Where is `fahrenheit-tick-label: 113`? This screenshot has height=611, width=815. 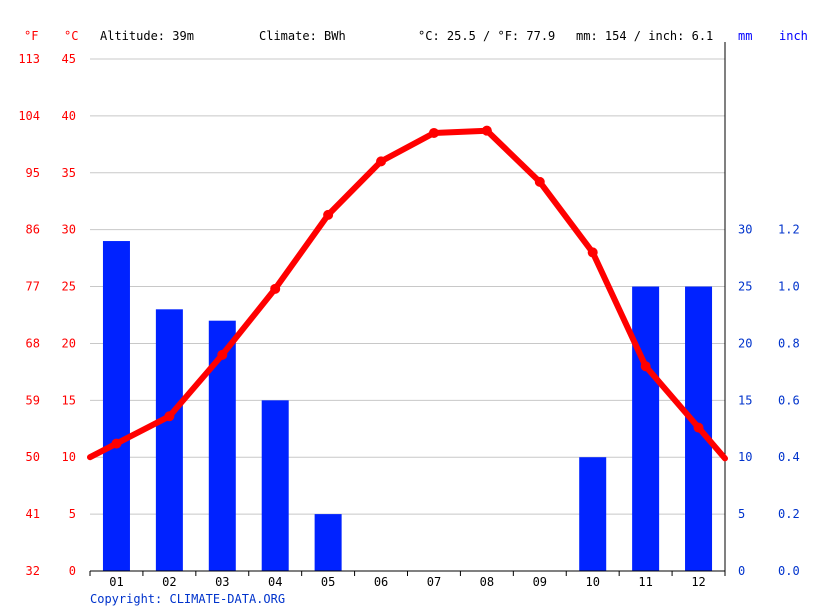 fahrenheit-tick-label: 113 is located at coordinates (29, 59).